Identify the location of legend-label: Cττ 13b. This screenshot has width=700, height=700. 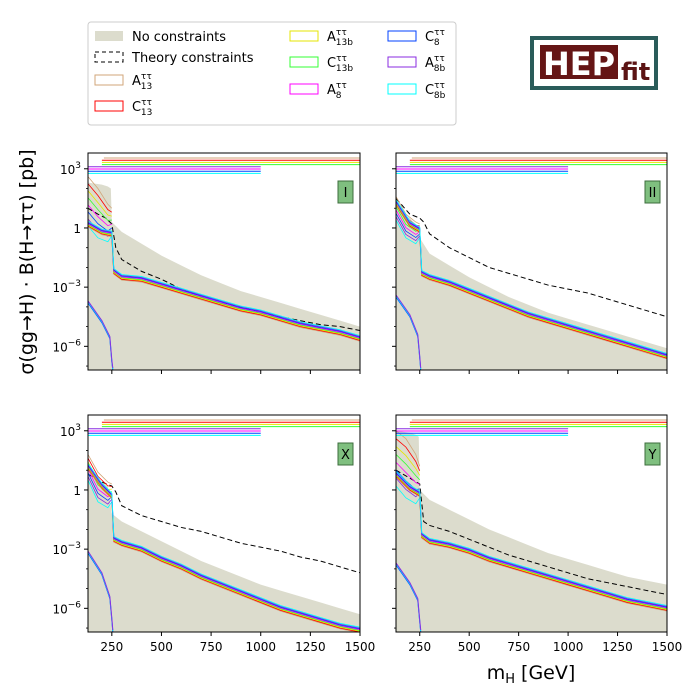
(340, 64).